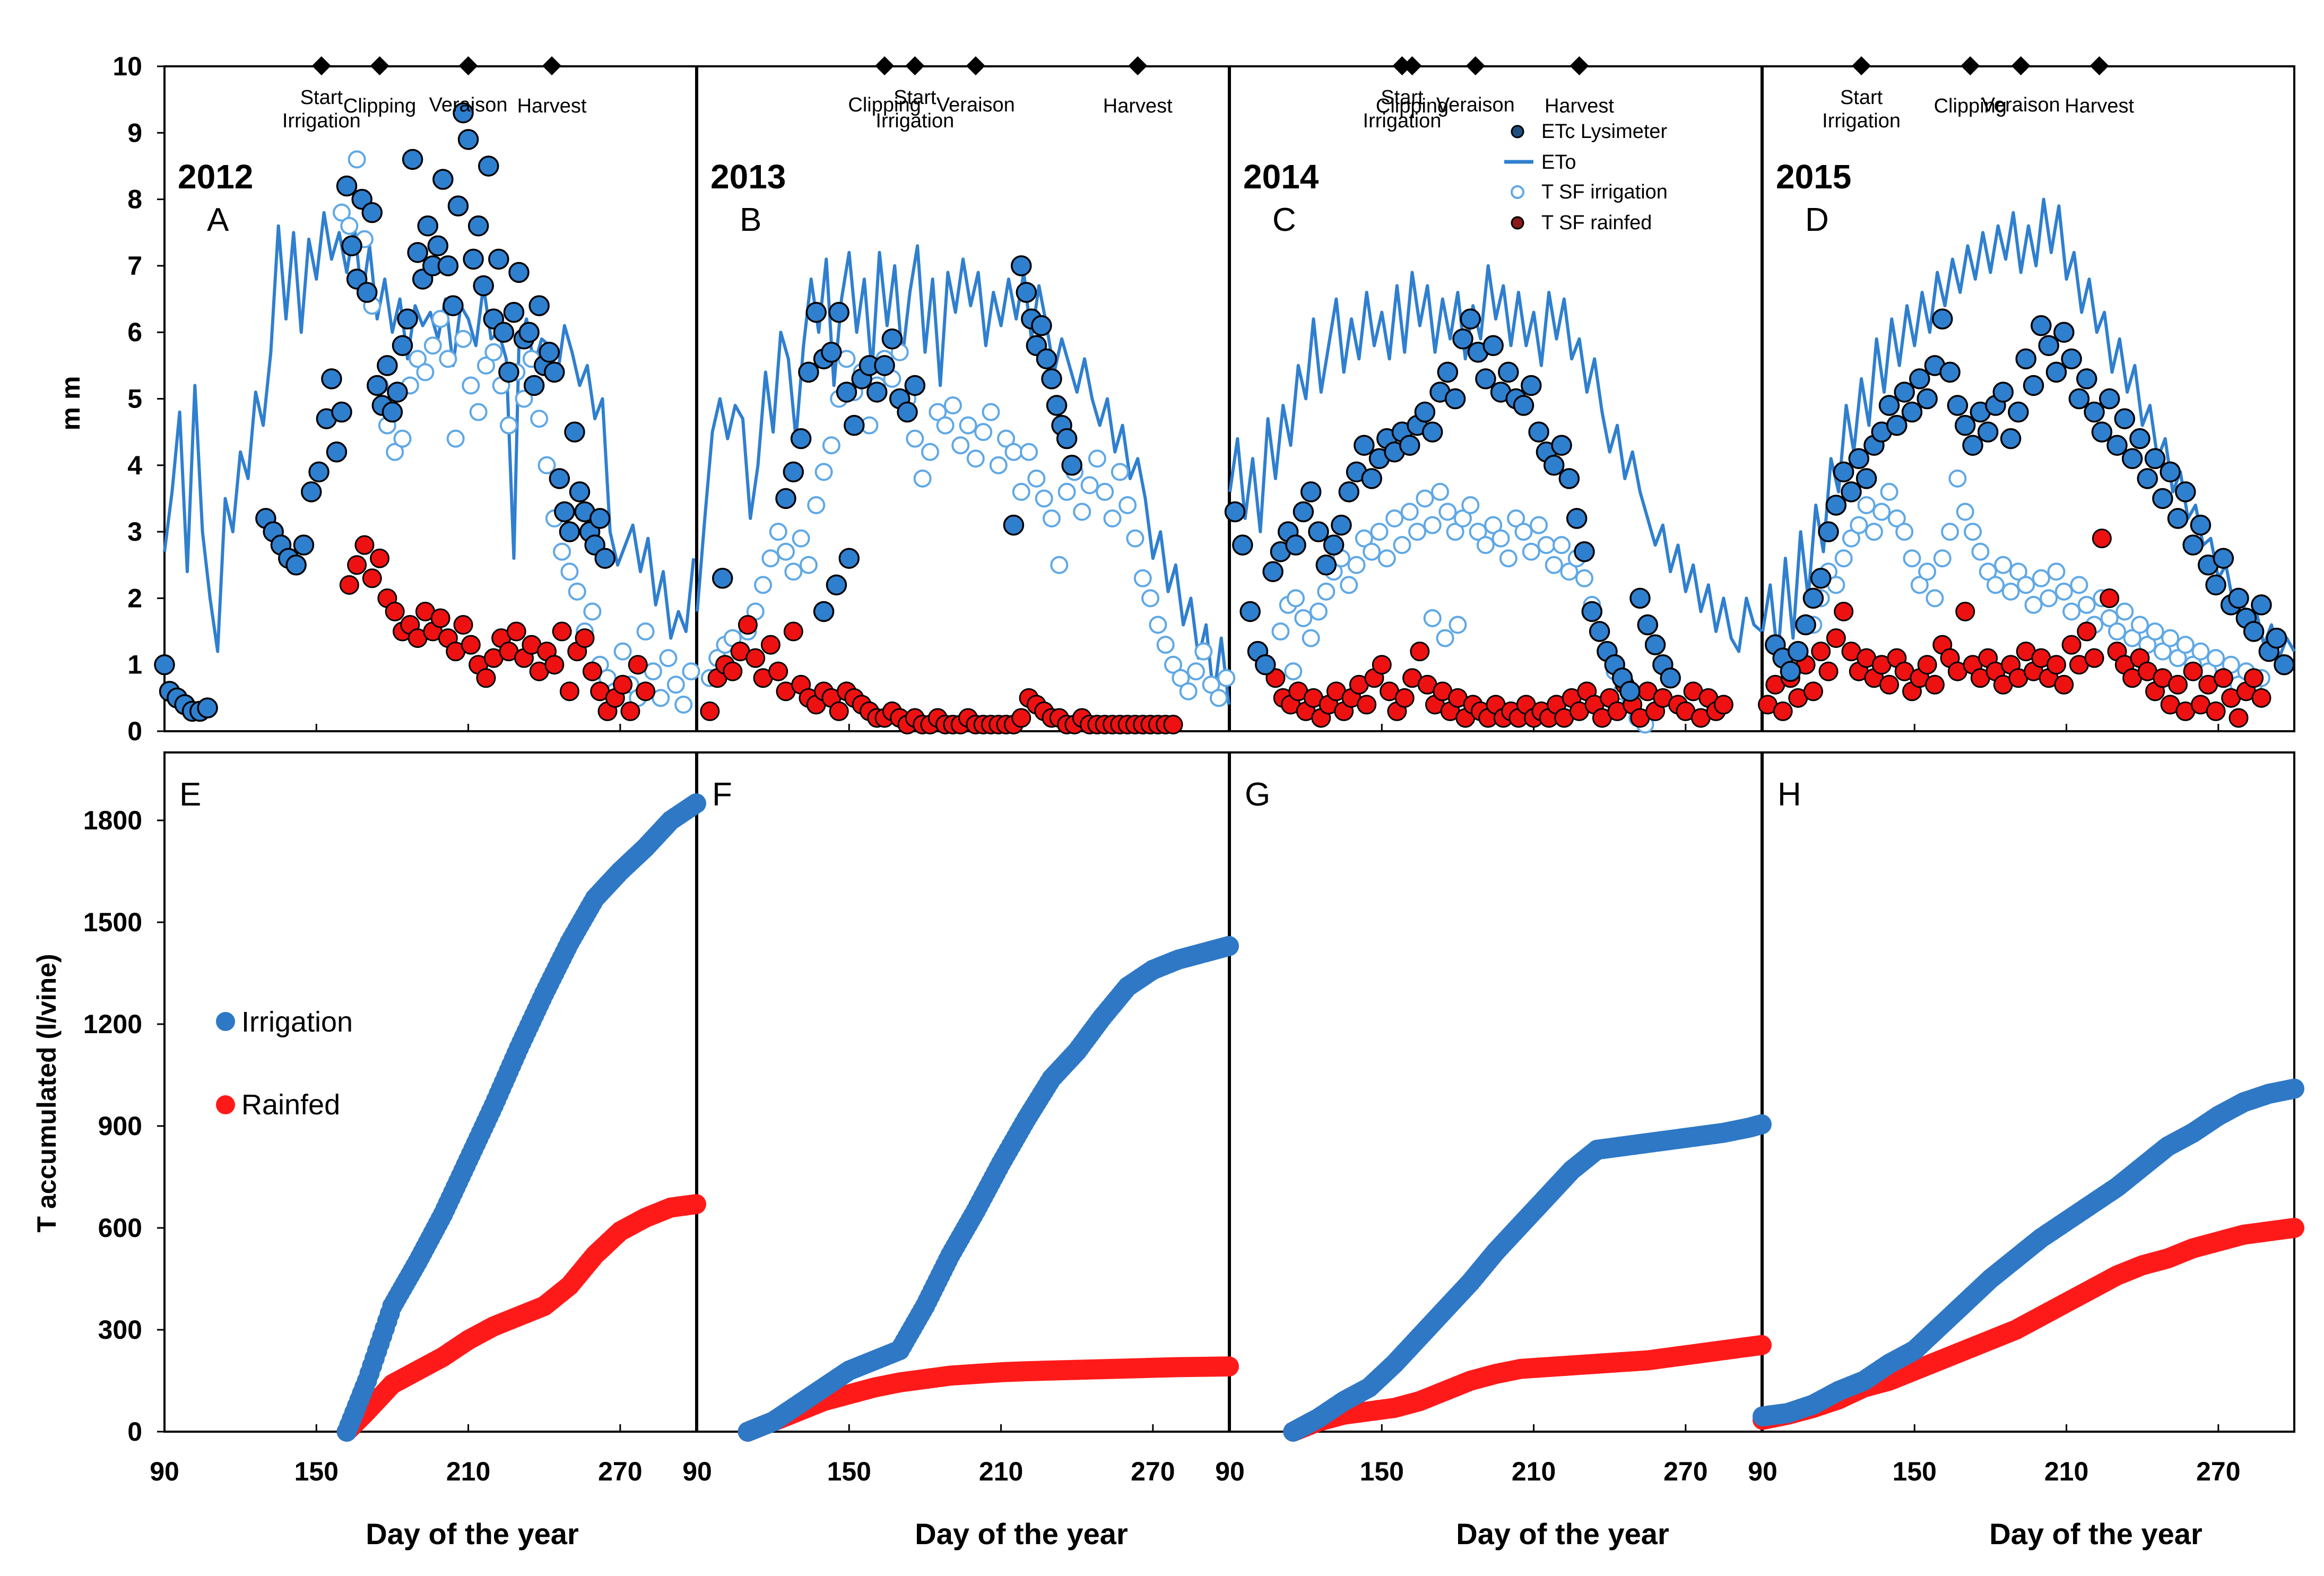 Image resolution: width=2324 pixels, height=1576 pixels. What do you see at coordinates (134, 532) in the screenshot?
I see `top-y-tick-label: 3` at bounding box center [134, 532].